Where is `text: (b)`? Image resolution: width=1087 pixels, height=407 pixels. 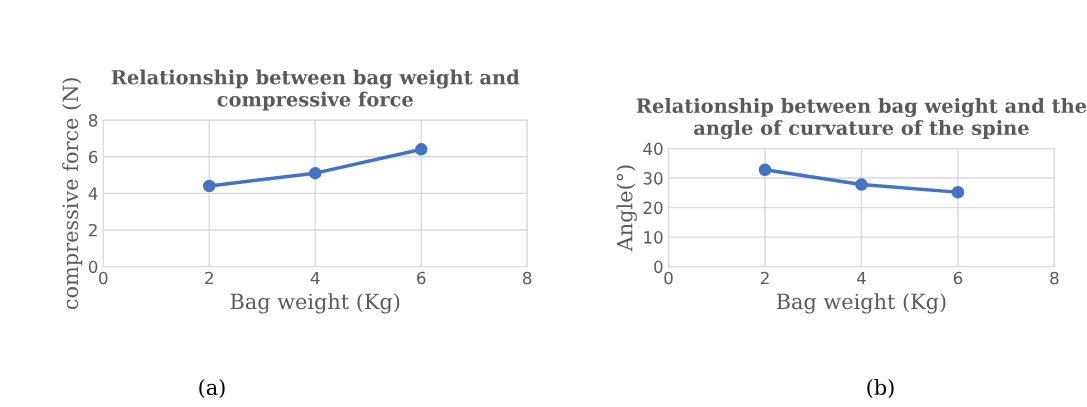 text: (b) is located at coordinates (880, 388).